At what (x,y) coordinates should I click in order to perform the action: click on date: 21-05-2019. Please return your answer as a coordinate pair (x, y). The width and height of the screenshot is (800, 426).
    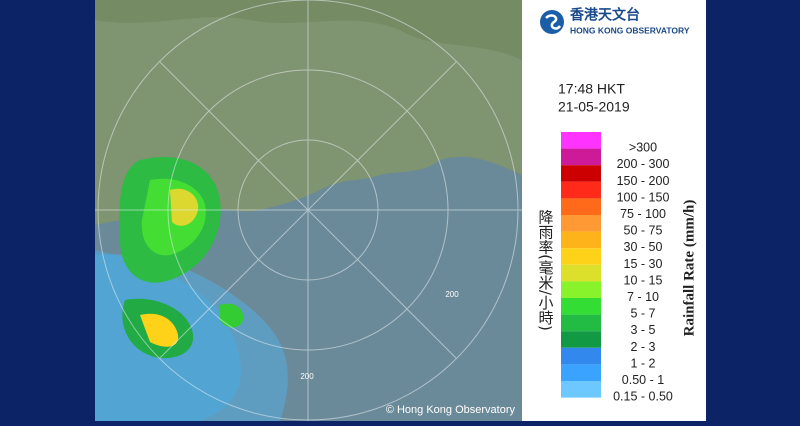
    Looking at the image, I should click on (594, 107).